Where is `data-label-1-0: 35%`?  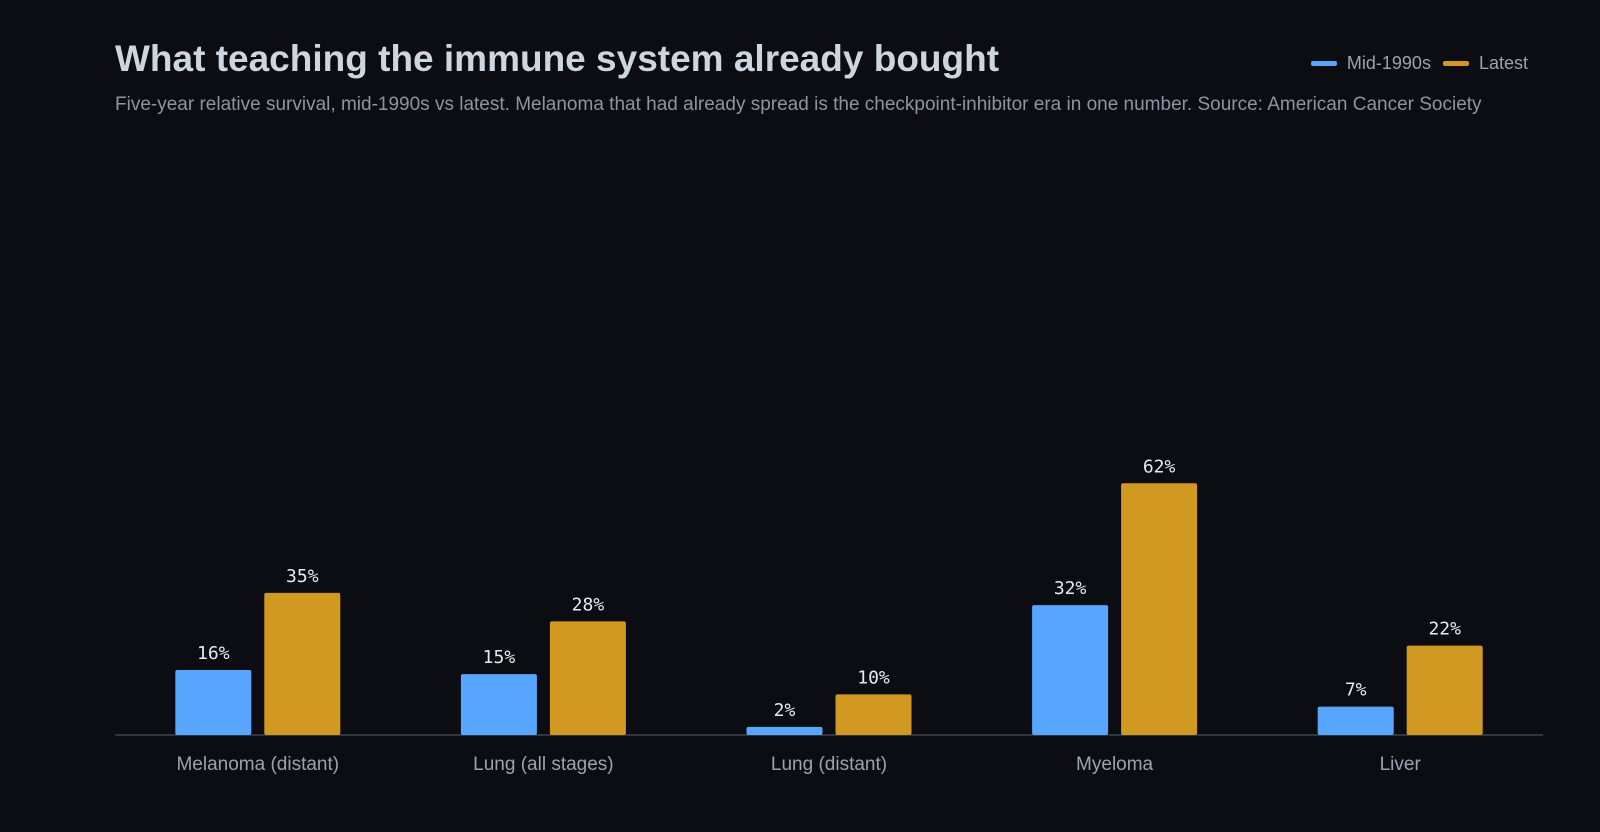
data-label-1-0: 35% is located at coordinates (302, 576).